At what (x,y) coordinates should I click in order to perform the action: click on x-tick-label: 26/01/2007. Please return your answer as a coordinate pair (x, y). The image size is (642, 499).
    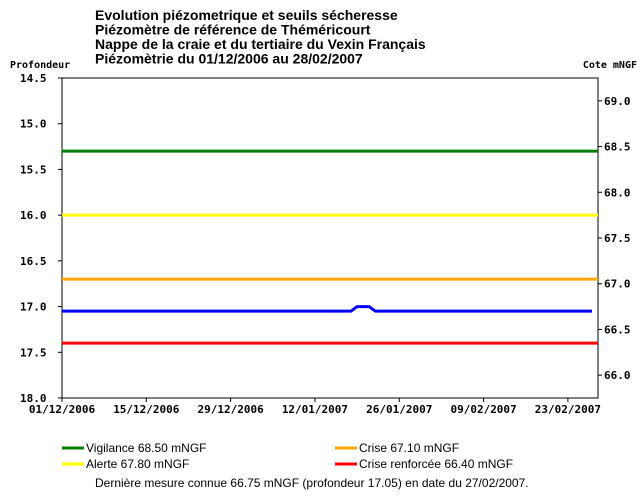
    Looking at the image, I should click on (399, 409).